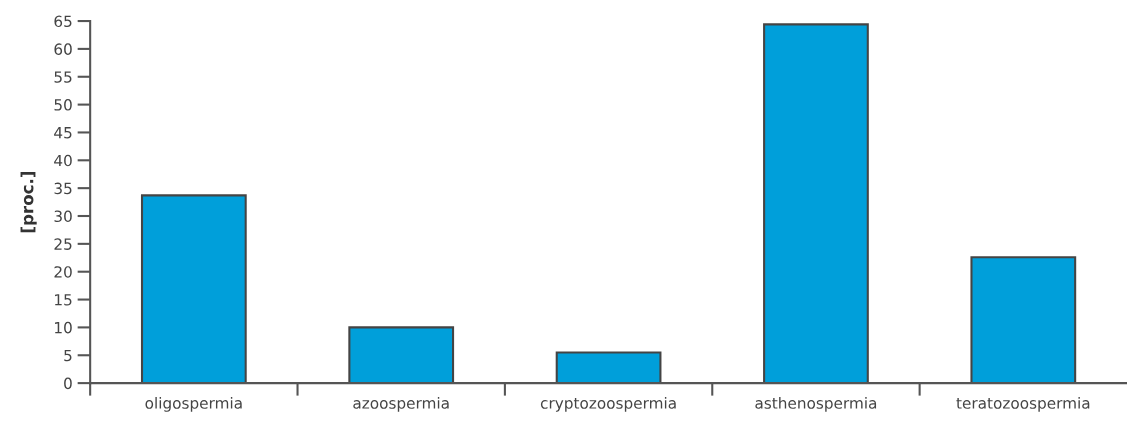 This screenshot has width=1127, height=421. I want to click on y-tick-label: 0, so click(68, 383).